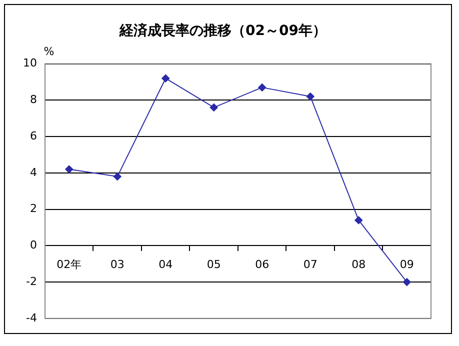  Describe the element at coordinates (213, 265) in the screenshot. I see `x-tick-label: 05` at that location.